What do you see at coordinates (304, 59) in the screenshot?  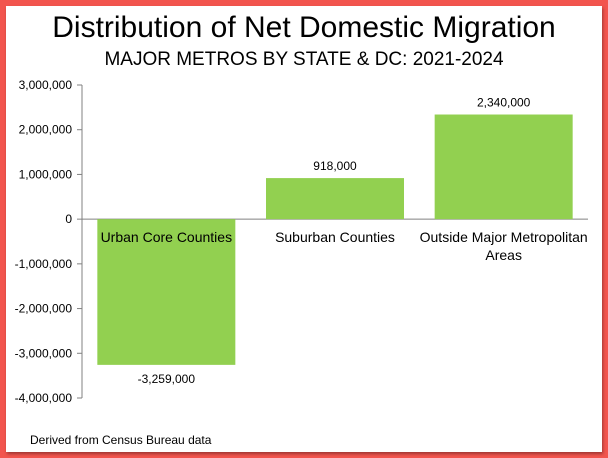 I see `chart-subtitle: MAJOR METROS BY STATE & DC: 2021-2024` at bounding box center [304, 59].